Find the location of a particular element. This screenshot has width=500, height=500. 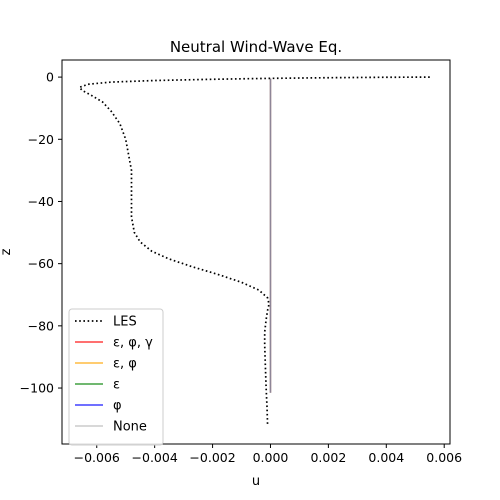

y-tick-label: −40 is located at coordinates (41, 201).